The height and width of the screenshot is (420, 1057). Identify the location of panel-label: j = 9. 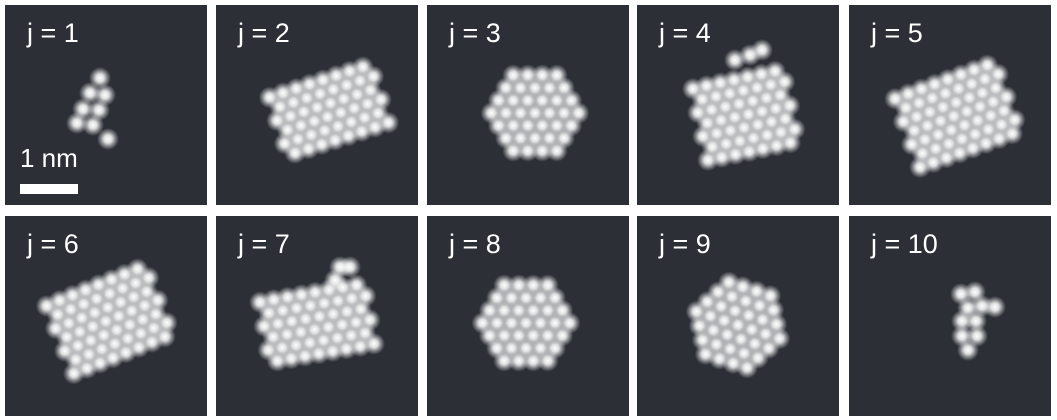
(685, 244).